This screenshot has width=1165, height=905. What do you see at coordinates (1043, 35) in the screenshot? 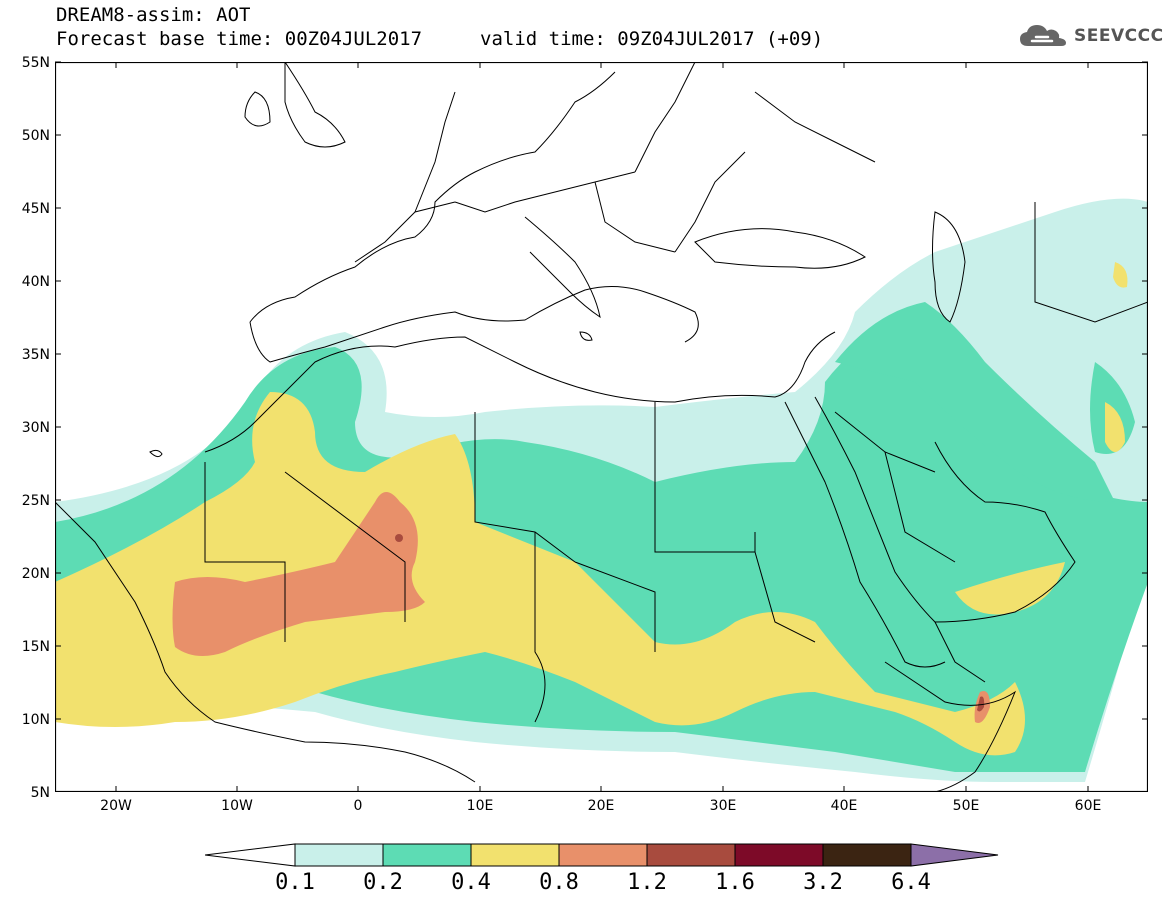
I see `cloud-icon` at bounding box center [1043, 35].